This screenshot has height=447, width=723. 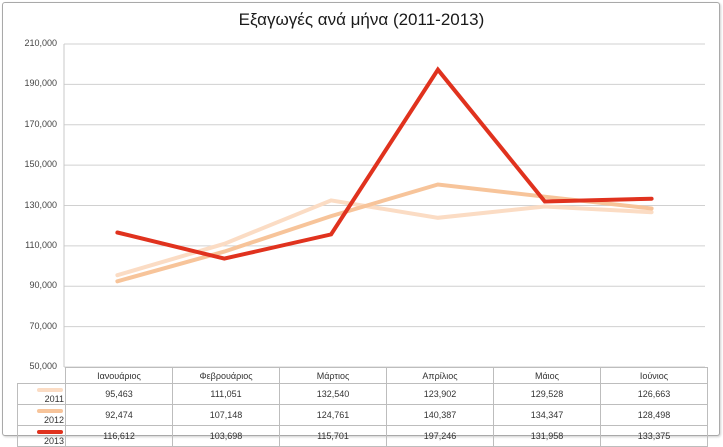 I want to click on y-tick-label: 90,000, so click(x=43, y=285).